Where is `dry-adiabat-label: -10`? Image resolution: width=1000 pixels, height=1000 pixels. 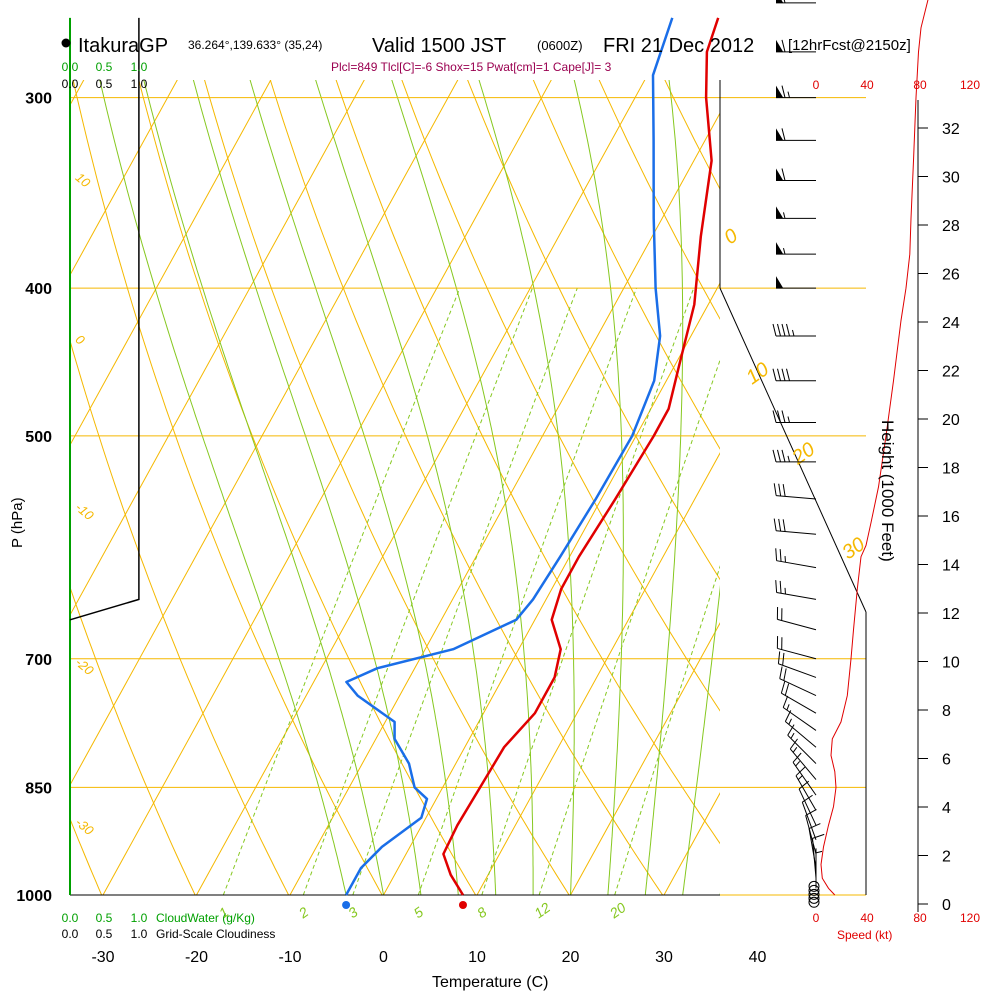 dry-adiabat-label: -10 is located at coordinates (85, 512).